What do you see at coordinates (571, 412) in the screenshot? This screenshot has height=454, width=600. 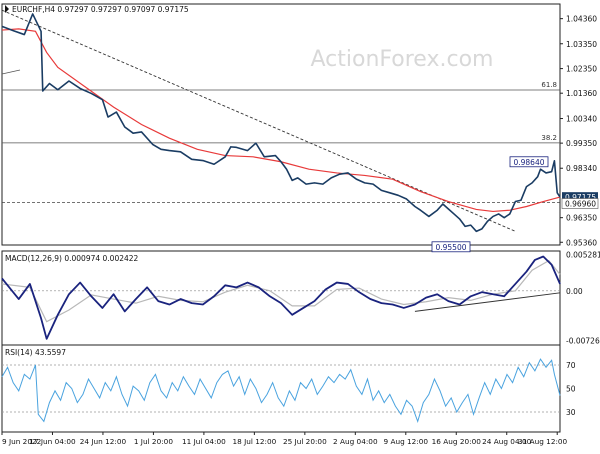 I see `rsi-y-tick-label: 30` at bounding box center [571, 412].